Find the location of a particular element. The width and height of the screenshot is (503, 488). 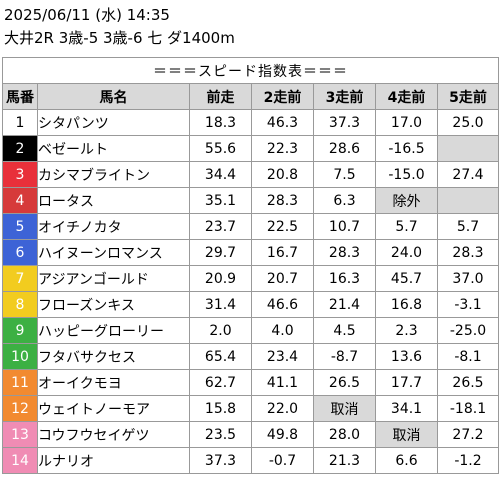

speed-index-cell: -16.5 is located at coordinates (406, 148).